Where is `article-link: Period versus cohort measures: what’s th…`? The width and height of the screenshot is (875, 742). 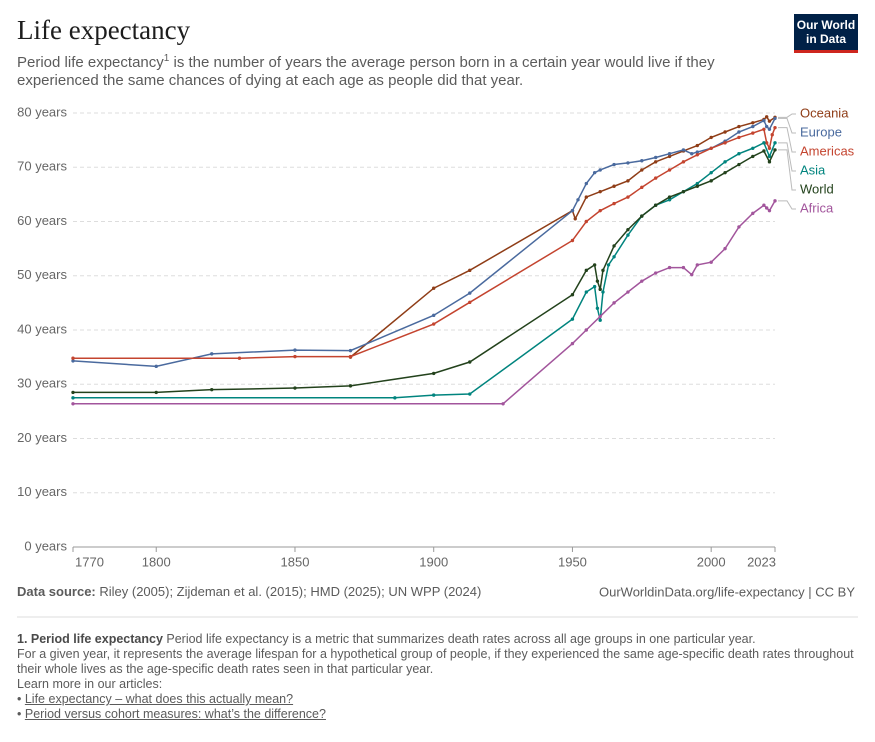
article-link: Period versus cohort measures: what’s th… is located at coordinates (175, 714).